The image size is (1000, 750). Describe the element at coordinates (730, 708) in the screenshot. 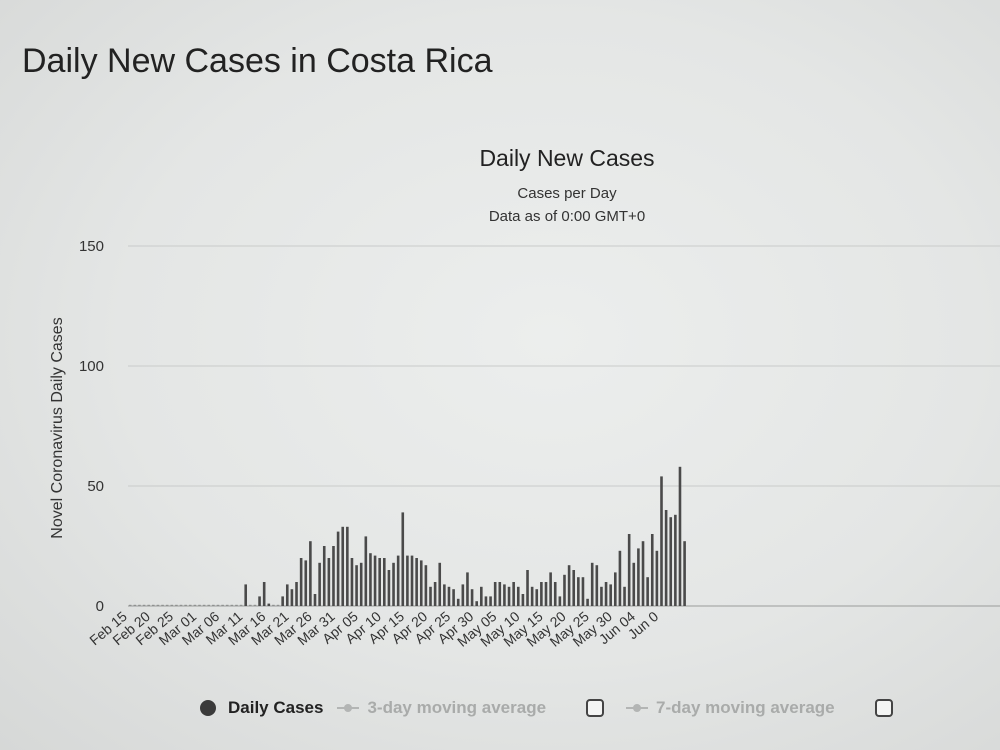

I see `legend-item-7-day-average: 7-day moving average` at that location.